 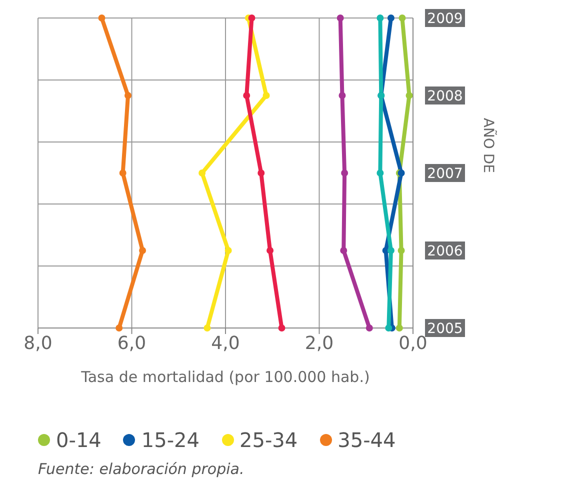 What do you see at coordinates (141, 469) in the screenshot?
I see `source-note: Fuente: elaboración propia.` at bounding box center [141, 469].